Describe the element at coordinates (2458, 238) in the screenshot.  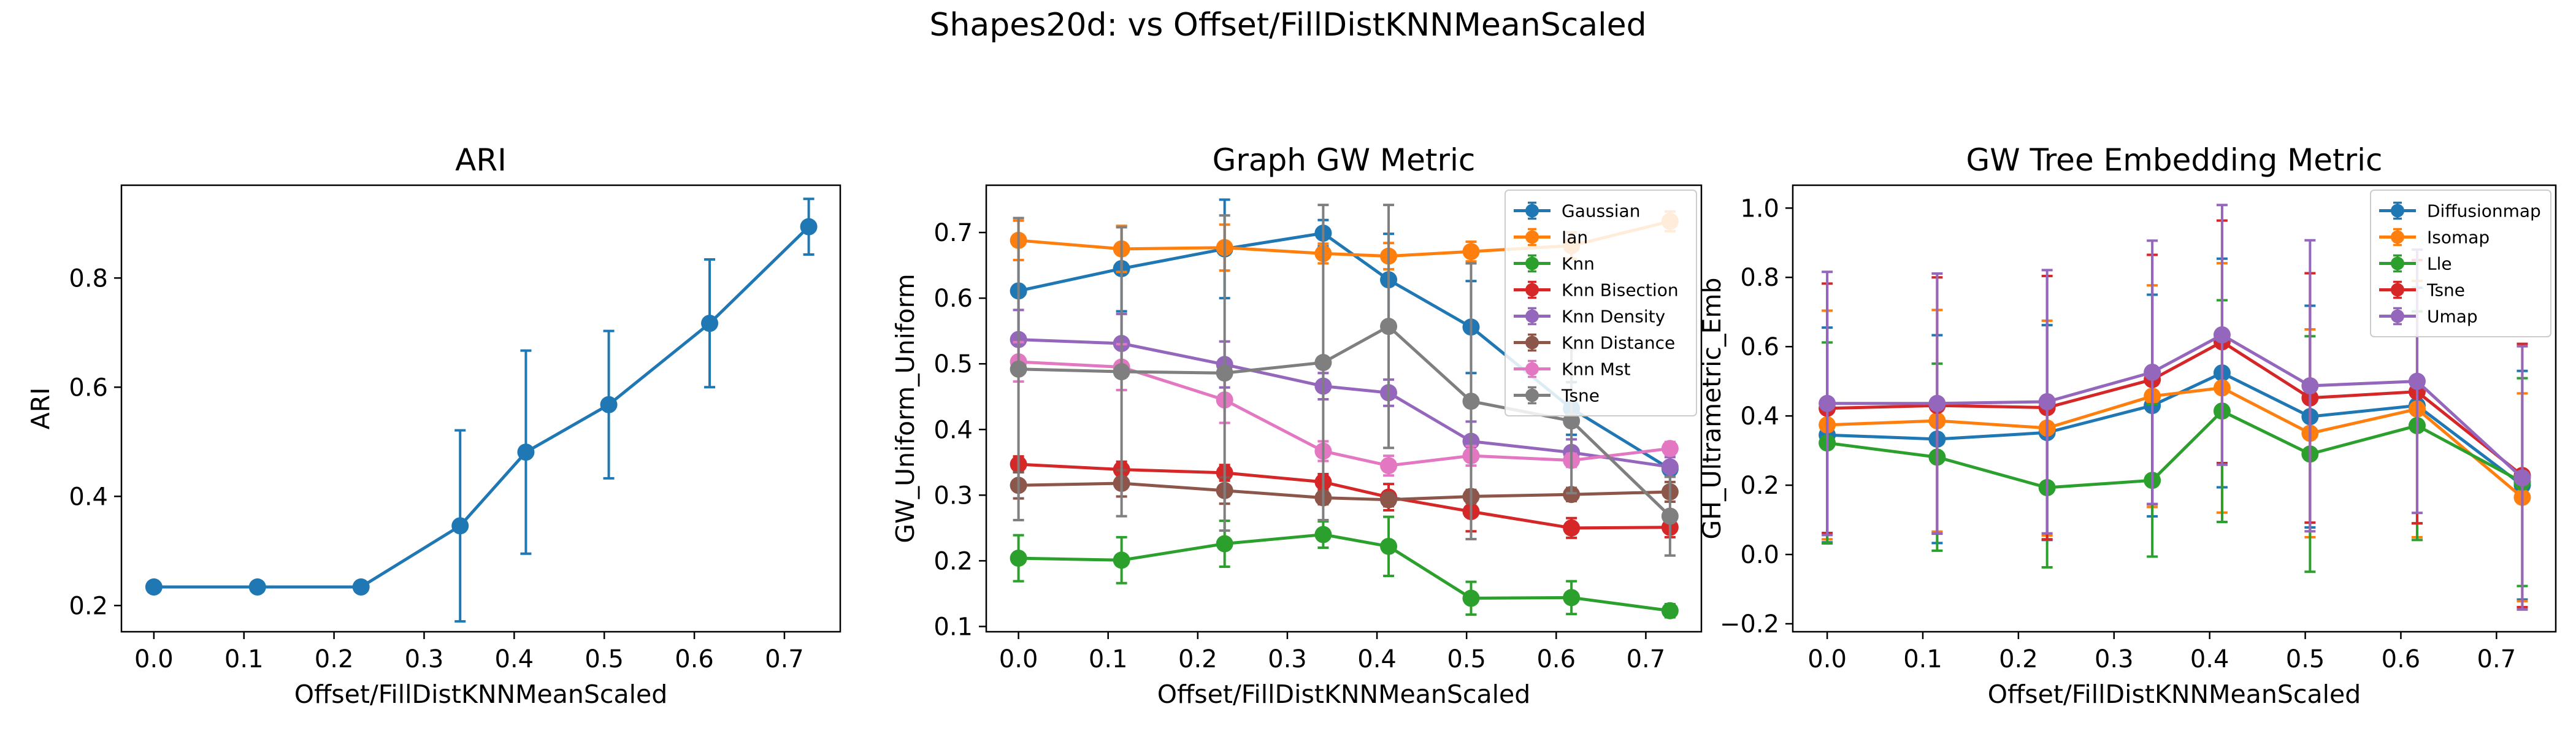
I see `legend-label: Isomap` at that location.